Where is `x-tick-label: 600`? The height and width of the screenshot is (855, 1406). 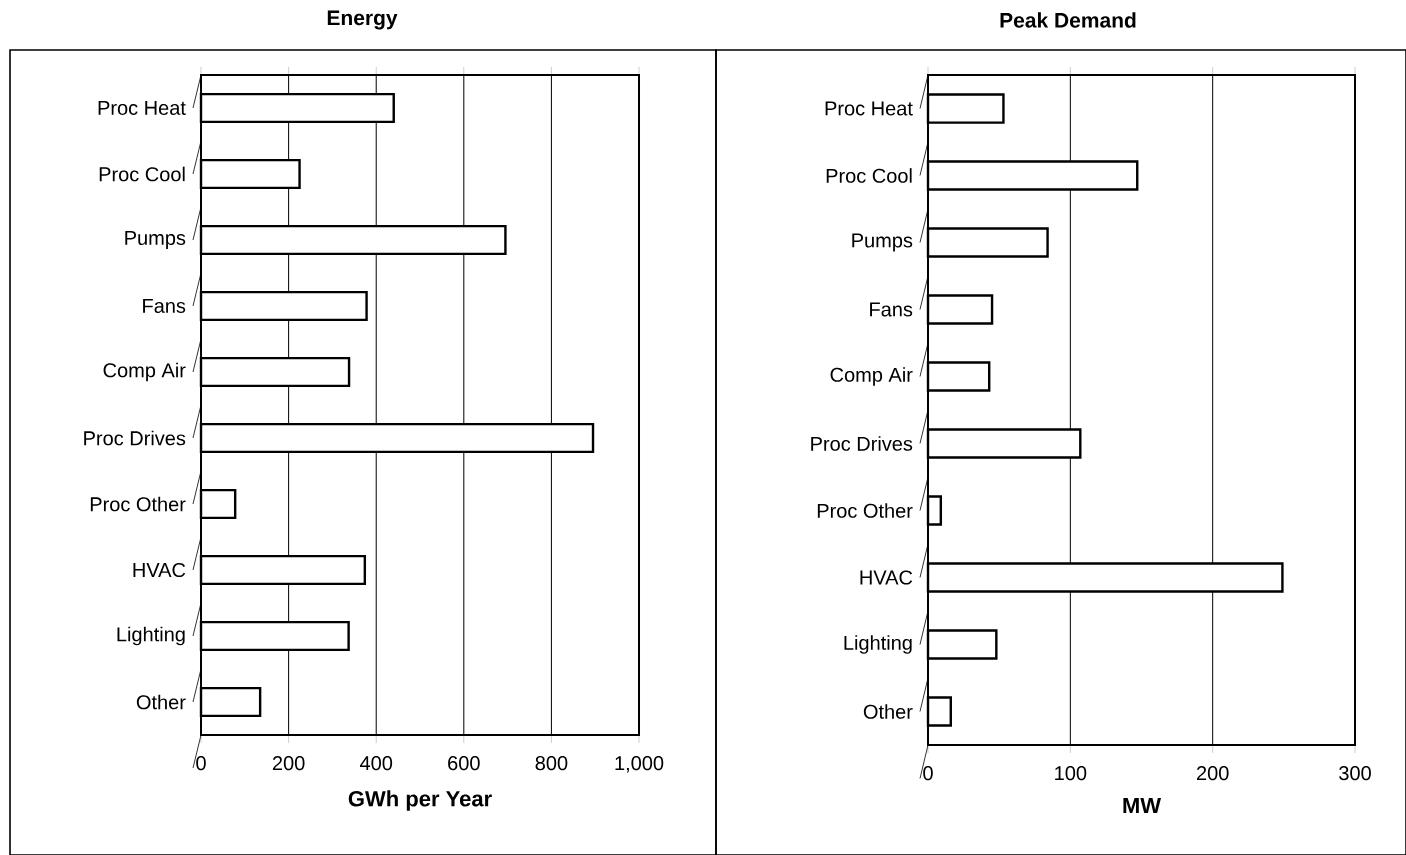 x-tick-label: 600 is located at coordinates (464, 763).